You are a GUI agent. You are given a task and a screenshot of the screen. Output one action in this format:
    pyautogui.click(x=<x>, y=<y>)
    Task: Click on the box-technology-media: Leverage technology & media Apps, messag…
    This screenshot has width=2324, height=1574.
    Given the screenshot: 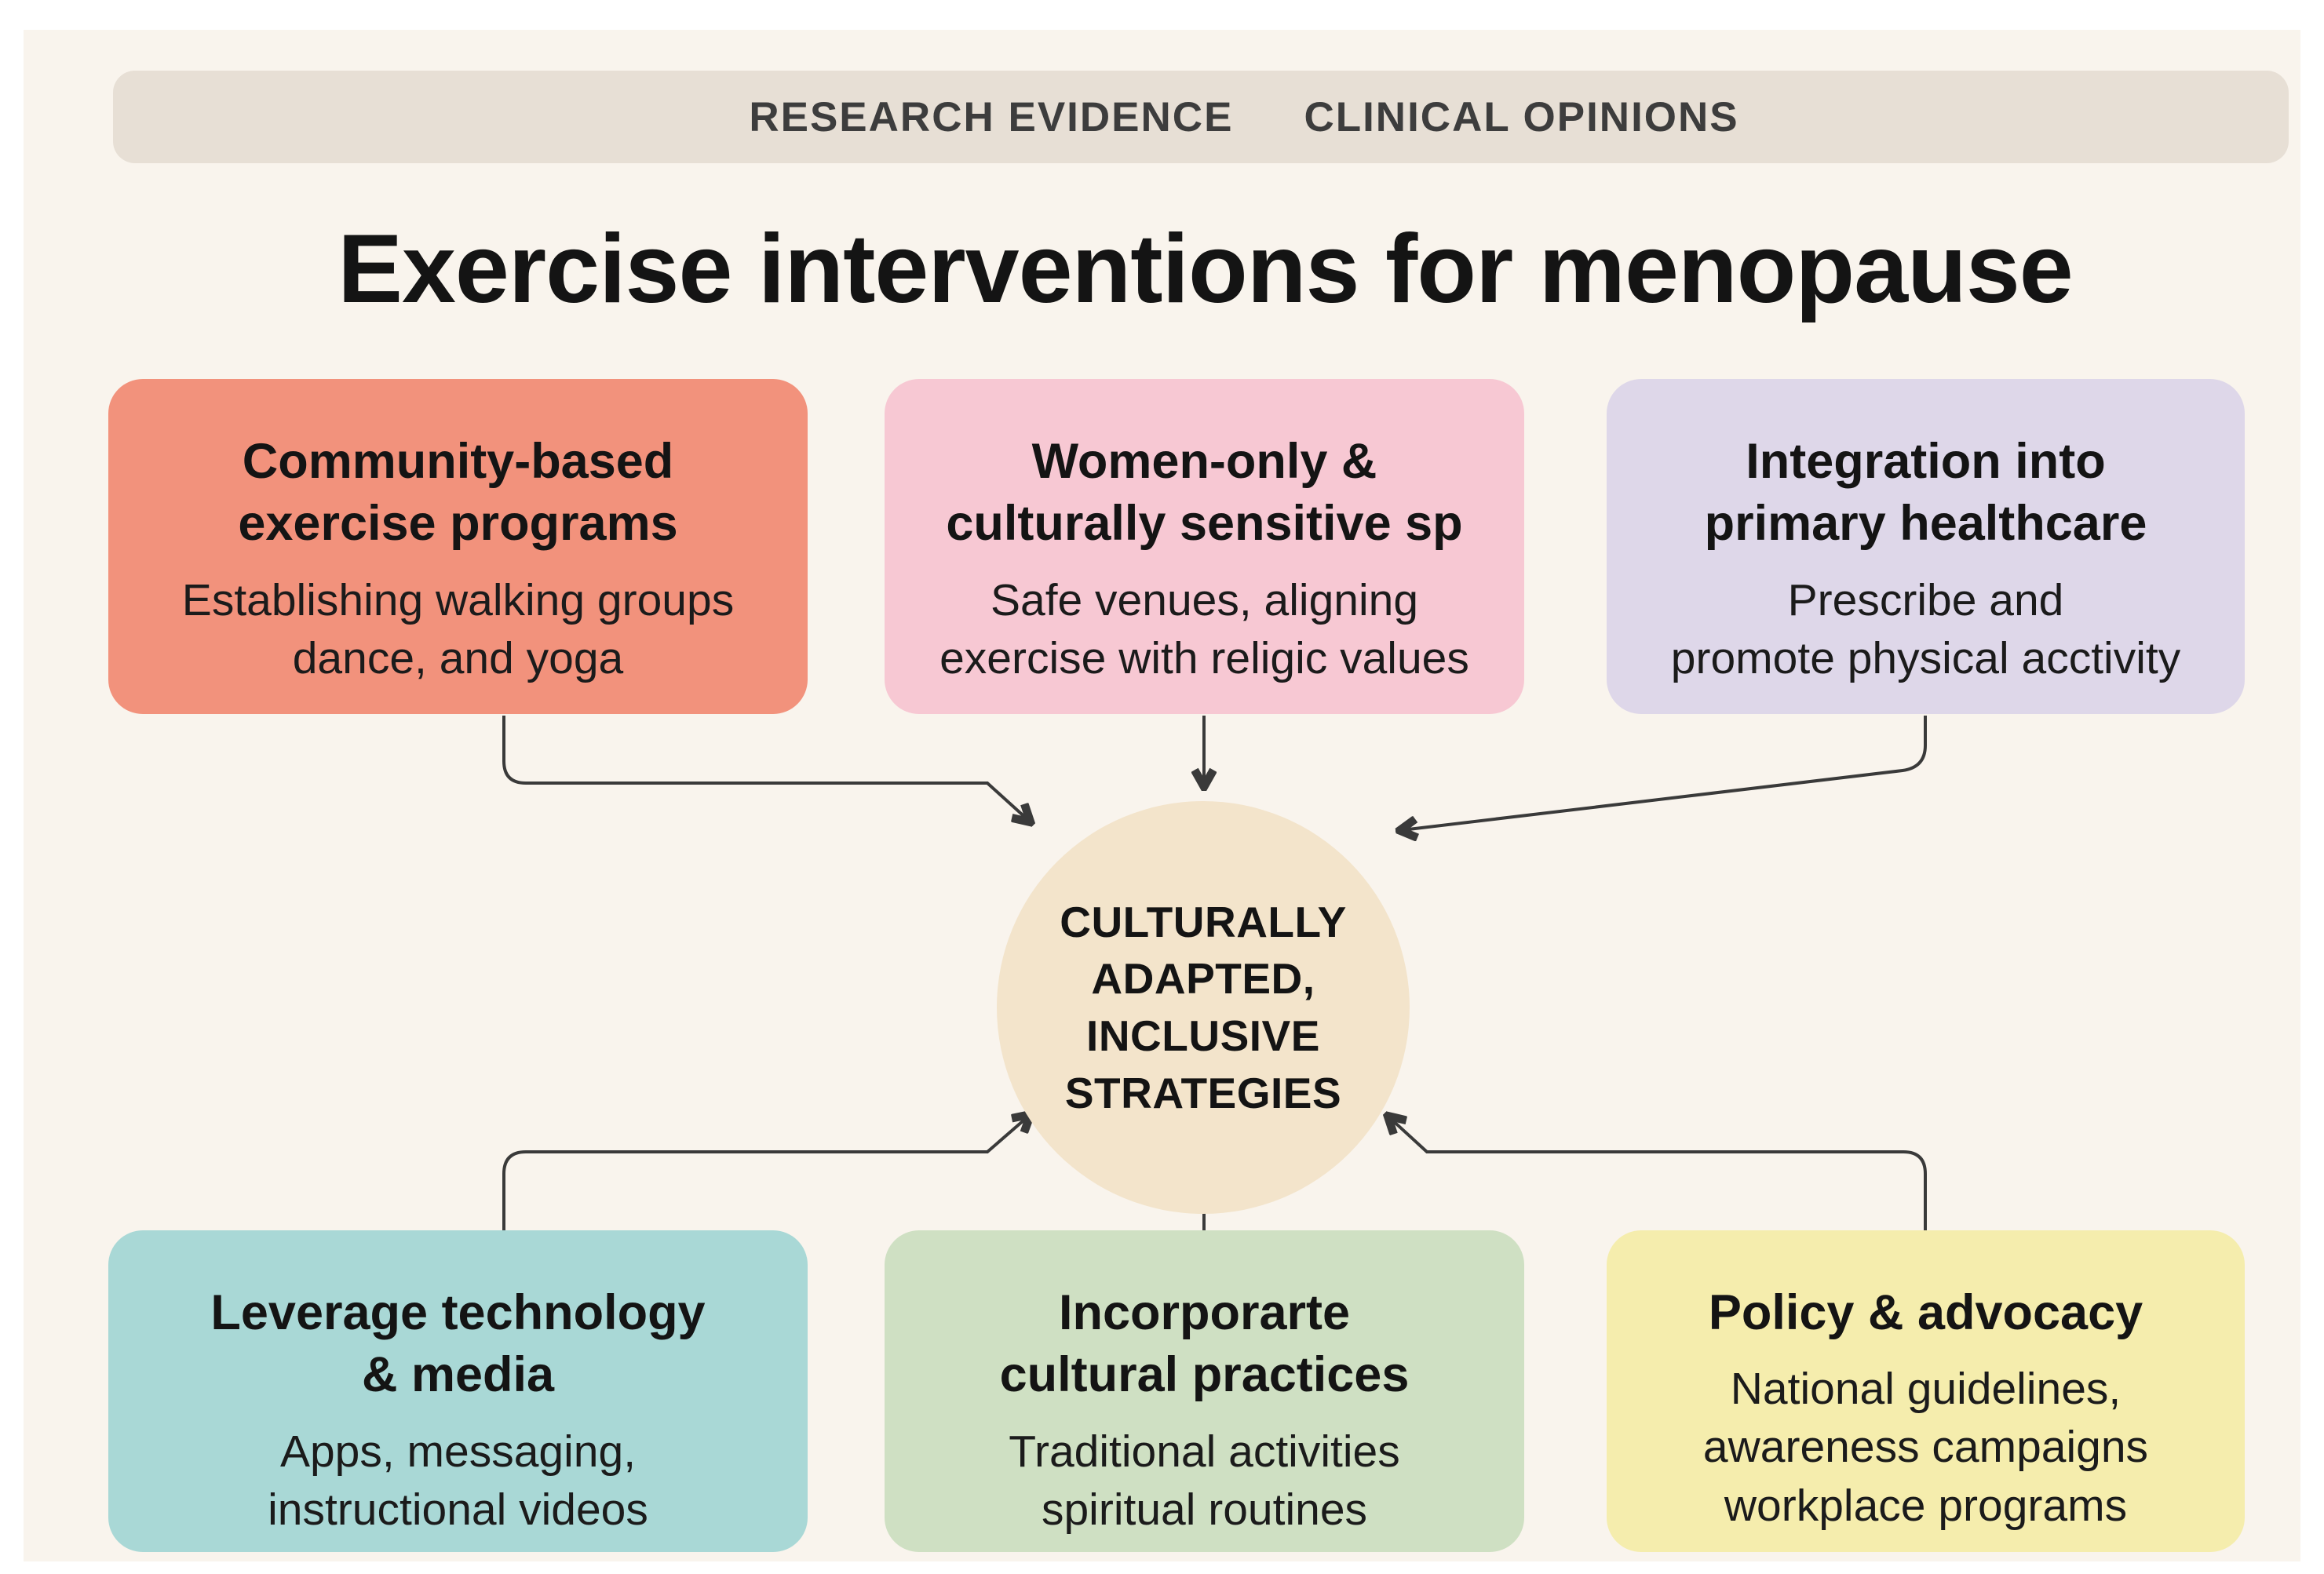 What is the action you would take?
    pyautogui.click(x=458, y=1391)
    